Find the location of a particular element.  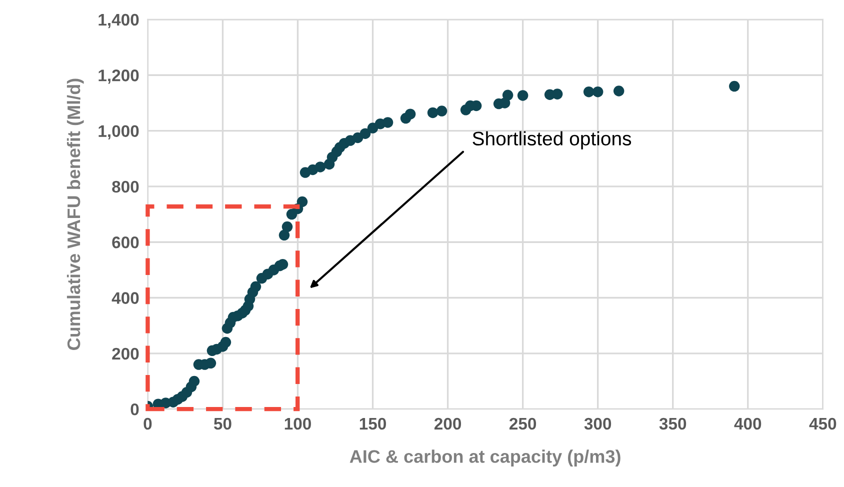

x-tick-label: 350 is located at coordinates (672, 424).